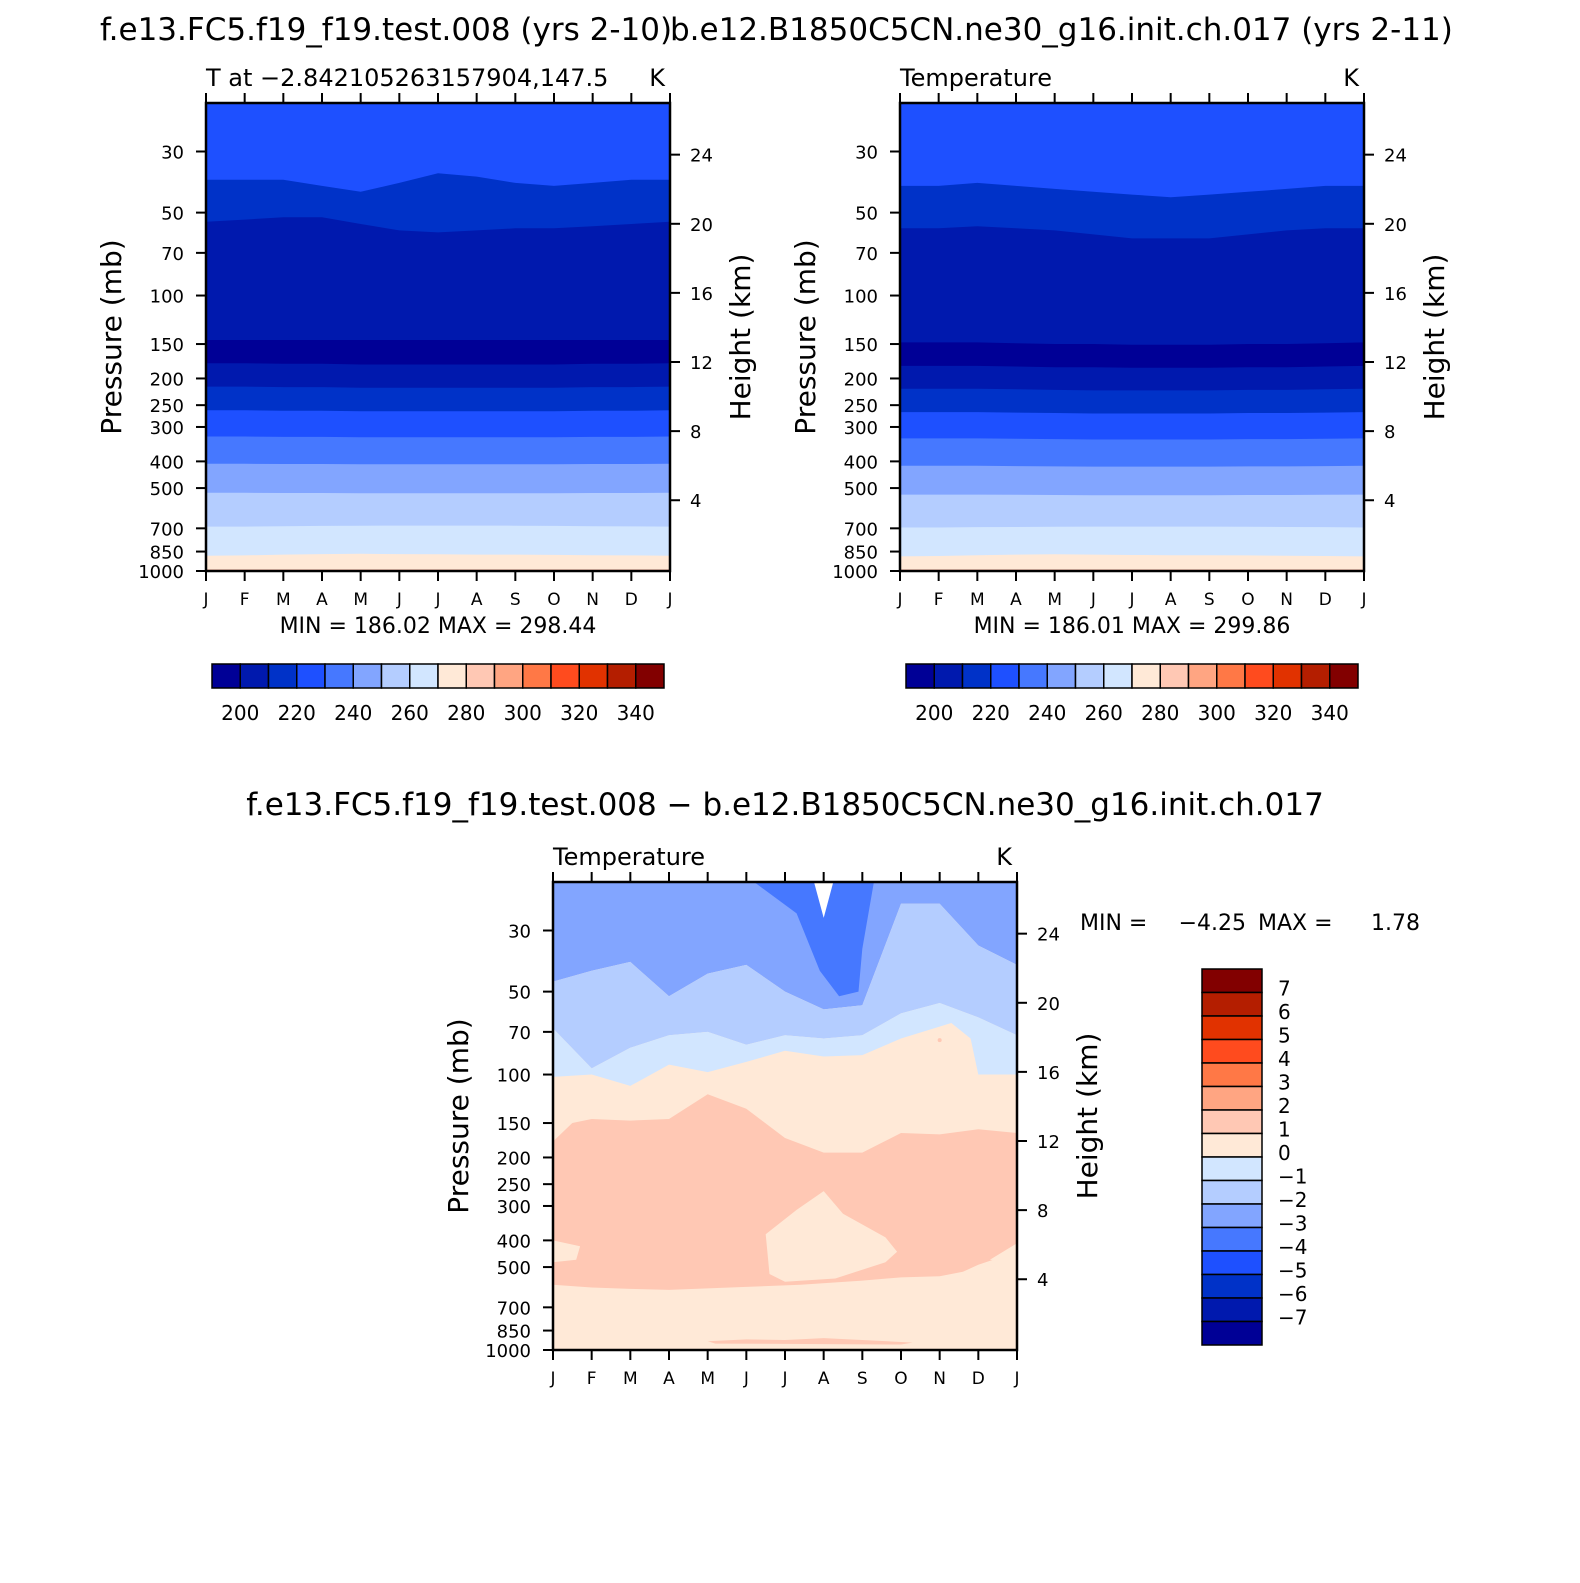 This screenshot has height=1583, width=1580. What do you see at coordinates (172, 214) in the screenshot?
I see `y-tick-label-0-1: 50` at bounding box center [172, 214].